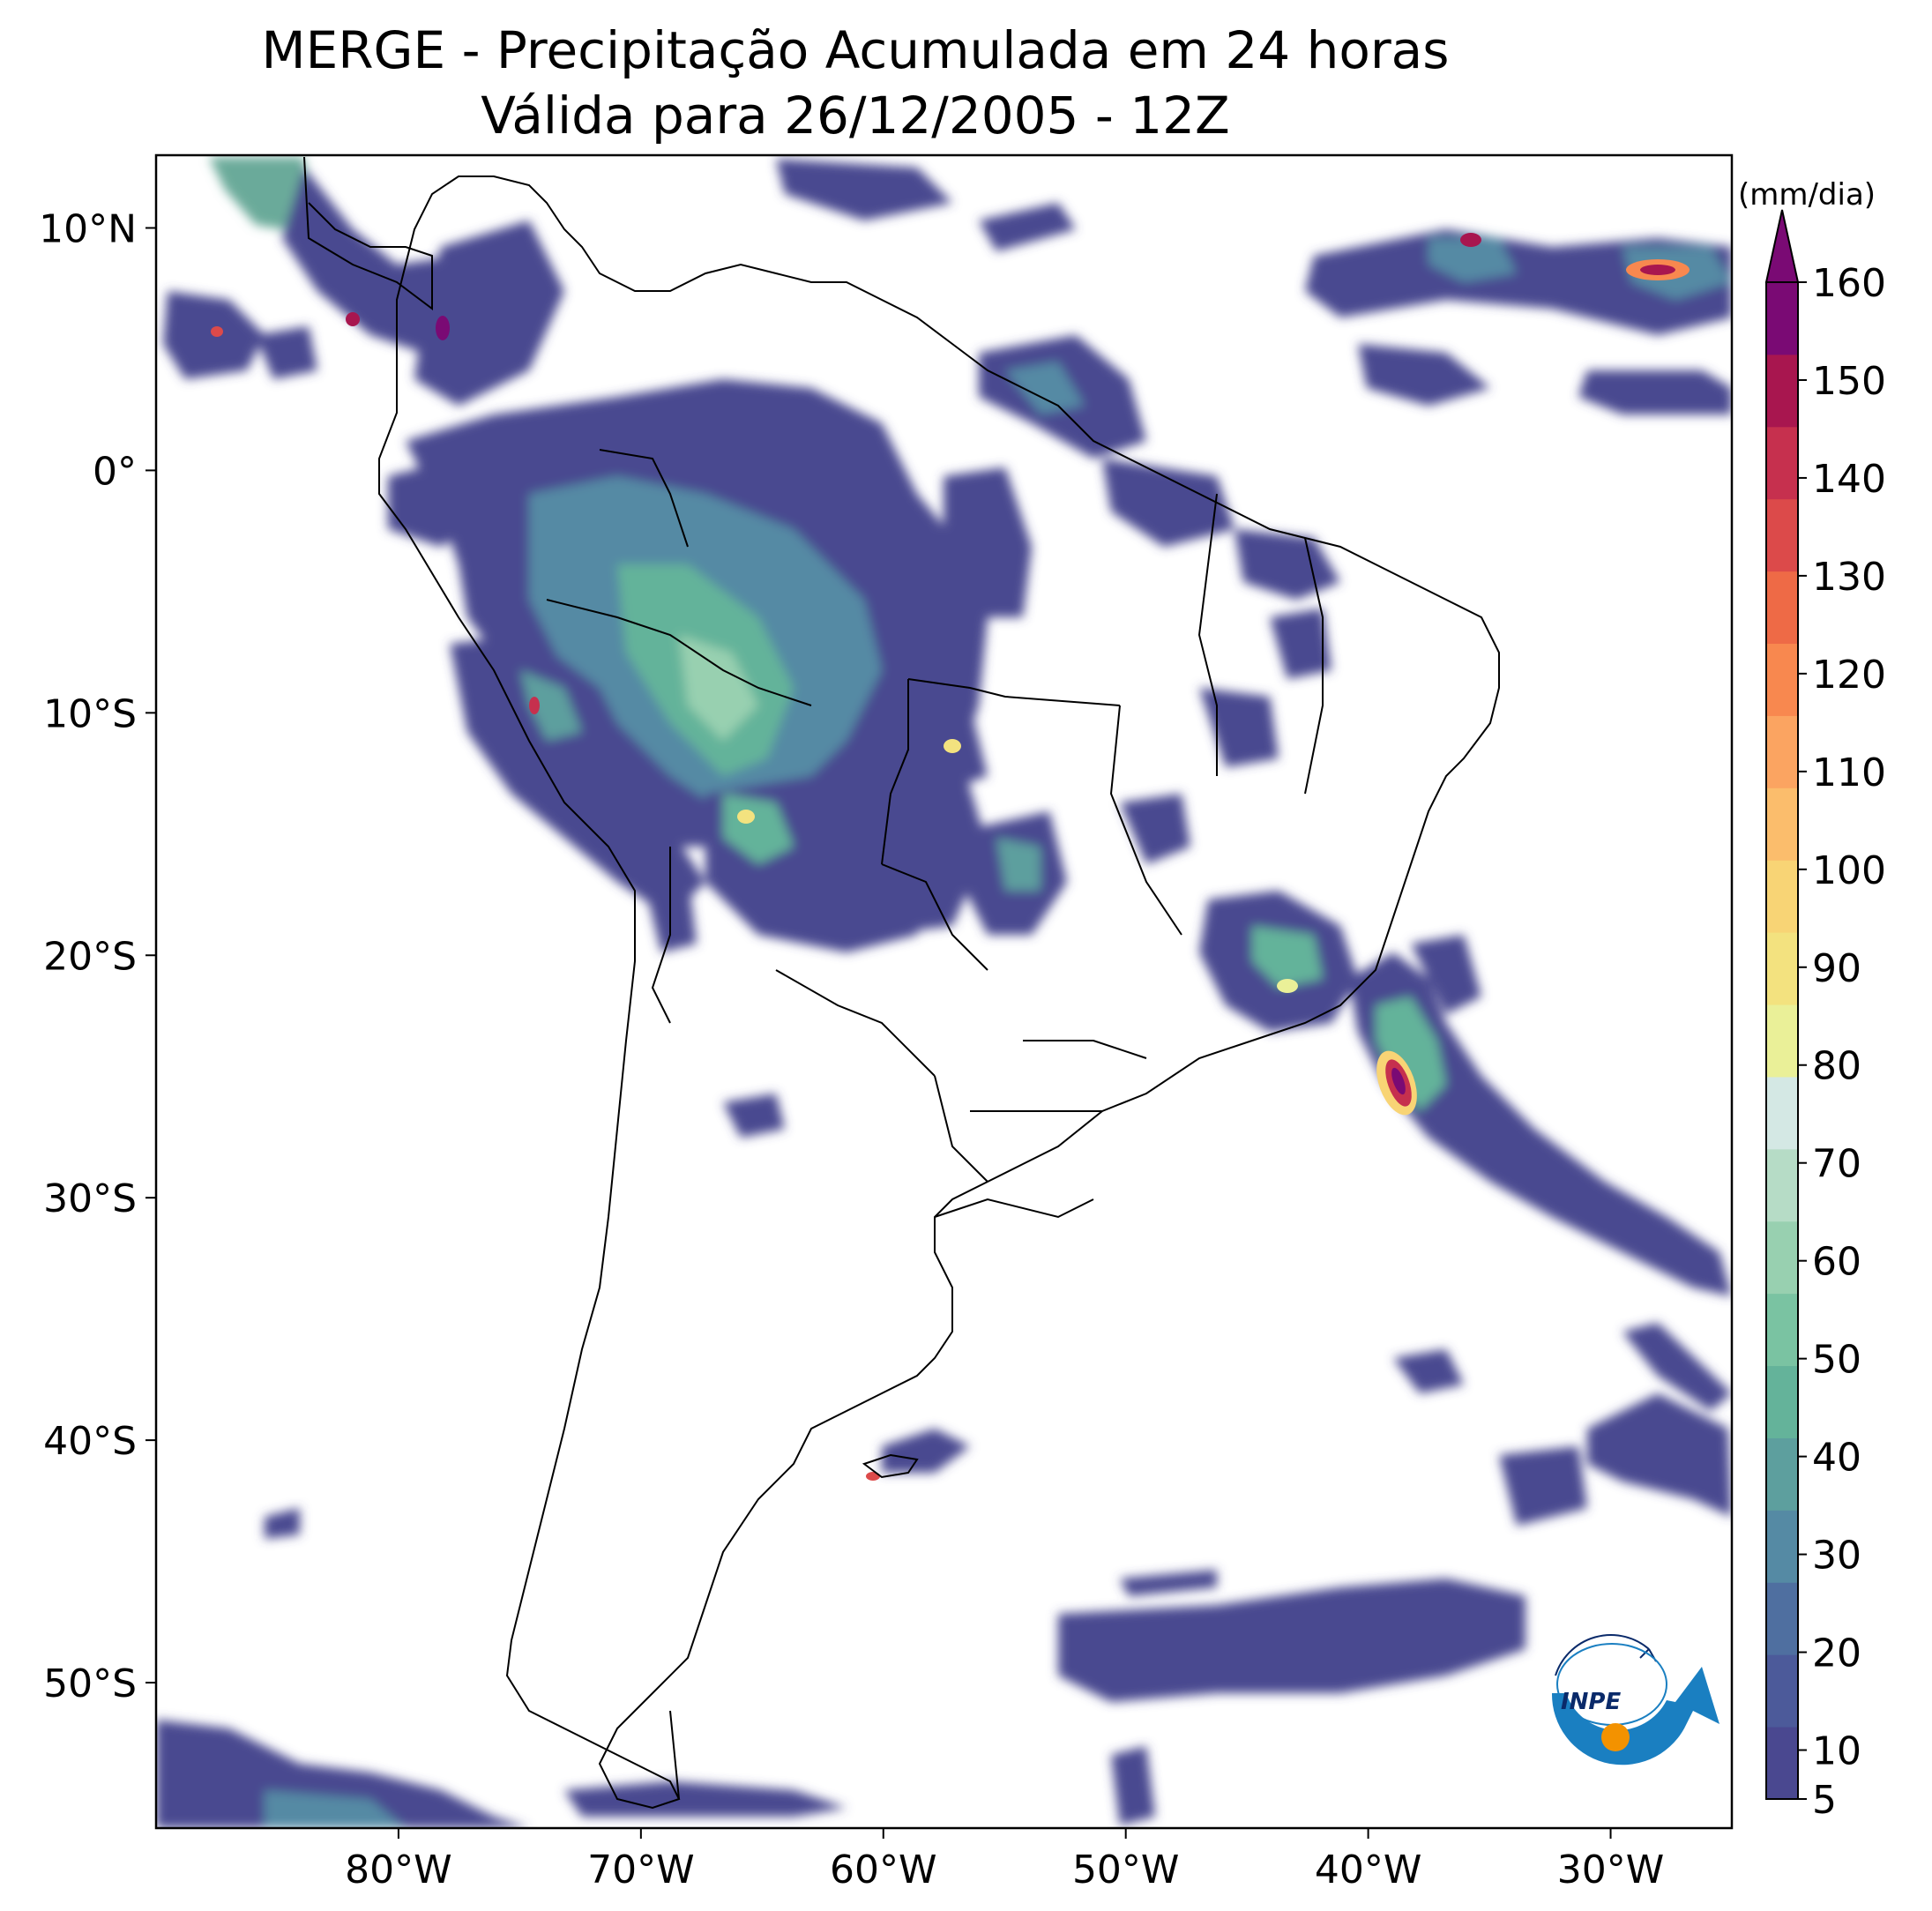 The width and height of the screenshot is (1932, 1911). I want to click on lon-tick-label: 40°W, so click(1368, 1870).